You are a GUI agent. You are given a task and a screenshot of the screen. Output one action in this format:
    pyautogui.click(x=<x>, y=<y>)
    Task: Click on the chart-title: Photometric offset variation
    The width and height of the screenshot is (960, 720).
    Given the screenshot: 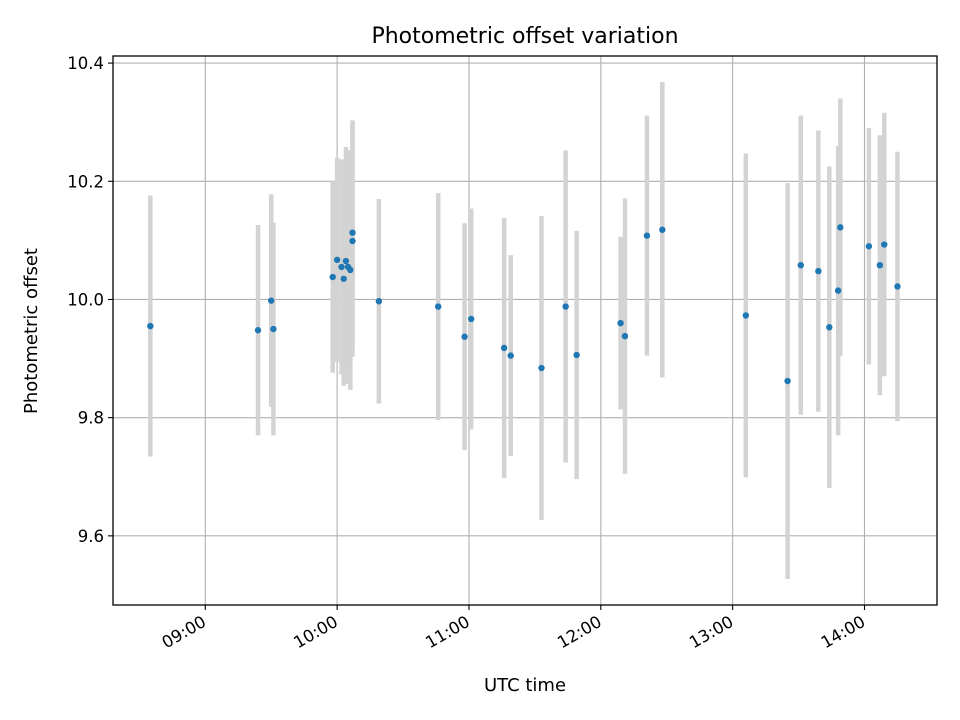 What is the action you would take?
    pyautogui.click(x=524, y=36)
    